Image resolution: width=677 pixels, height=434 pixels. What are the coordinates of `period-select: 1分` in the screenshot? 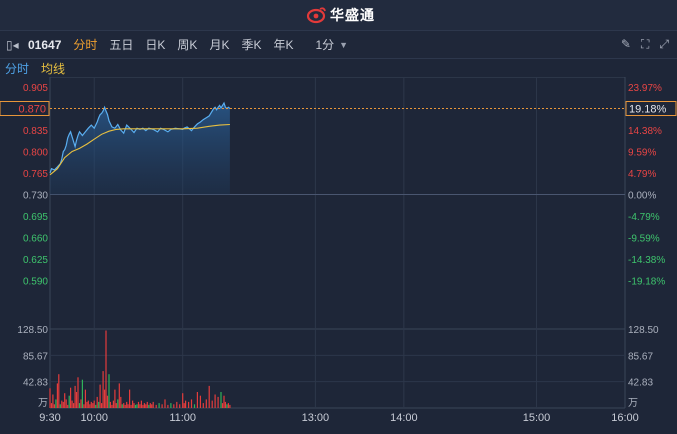 It's located at (325, 45).